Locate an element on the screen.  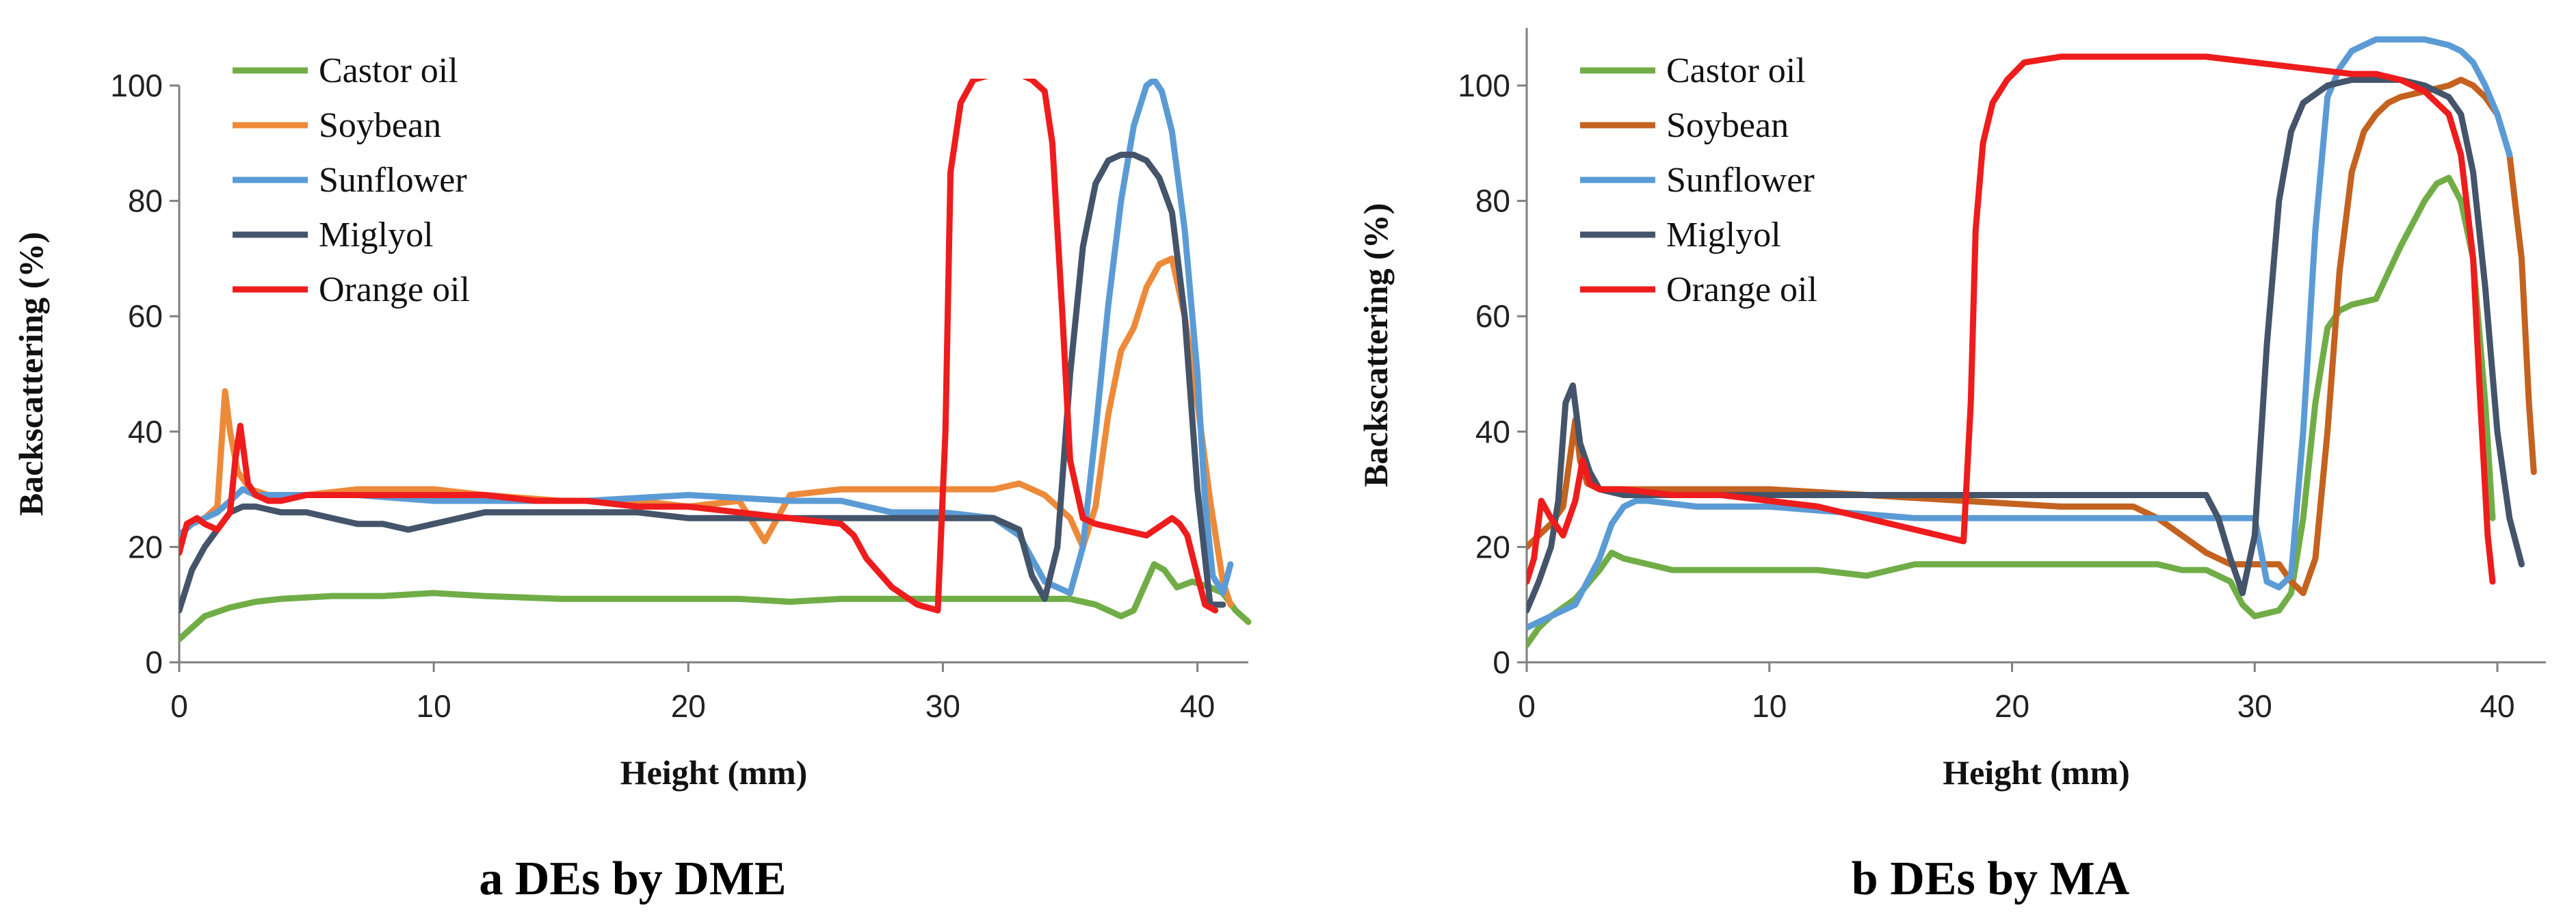
chart-a-legend-label: Soybean is located at coordinates (380, 125).